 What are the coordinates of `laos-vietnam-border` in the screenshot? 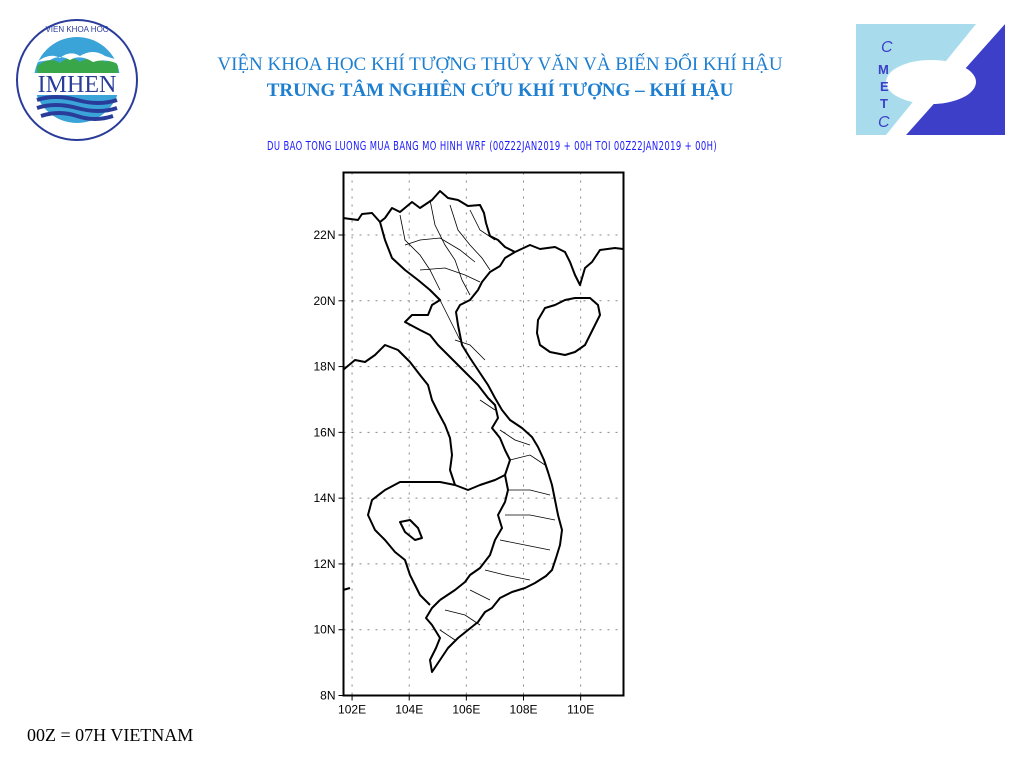 It's located at (445, 411).